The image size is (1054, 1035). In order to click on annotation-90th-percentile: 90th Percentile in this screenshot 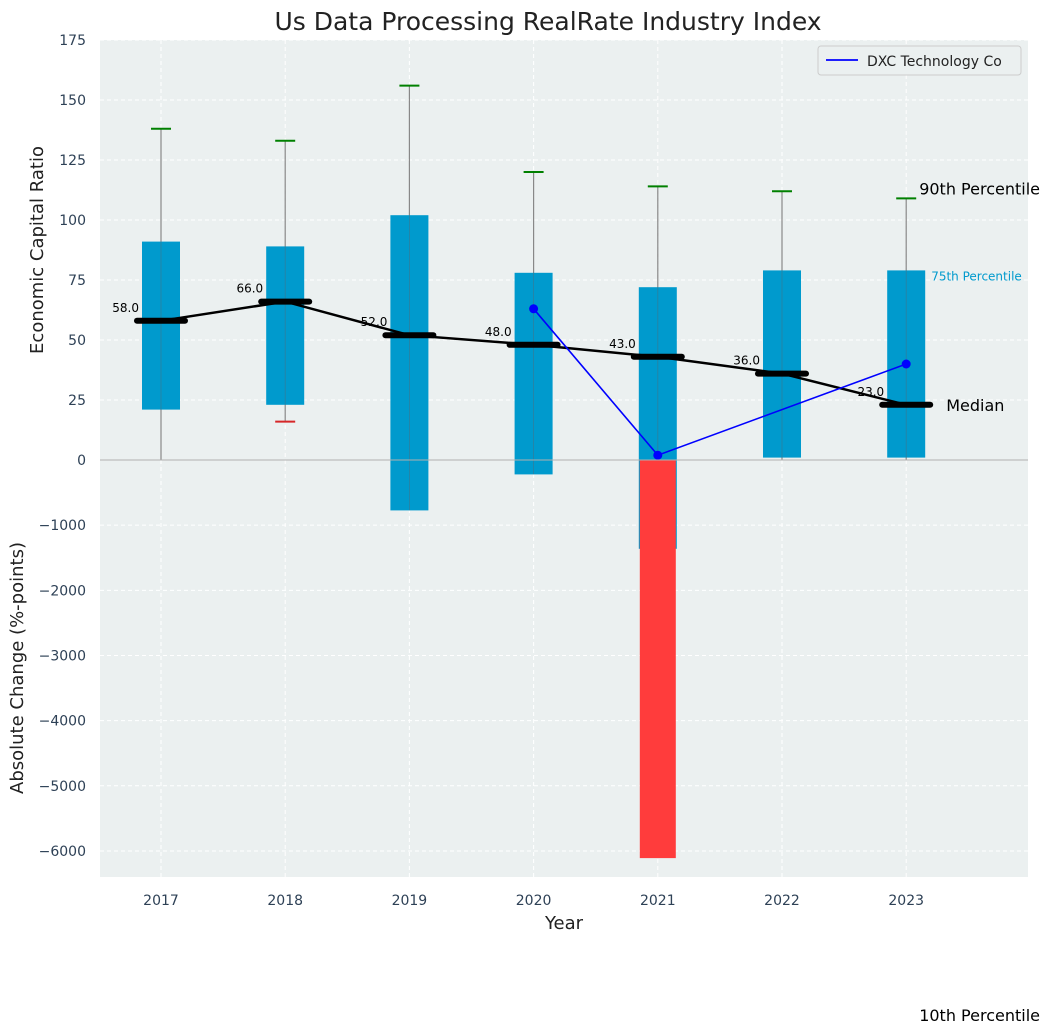, I will do `click(979, 188)`.